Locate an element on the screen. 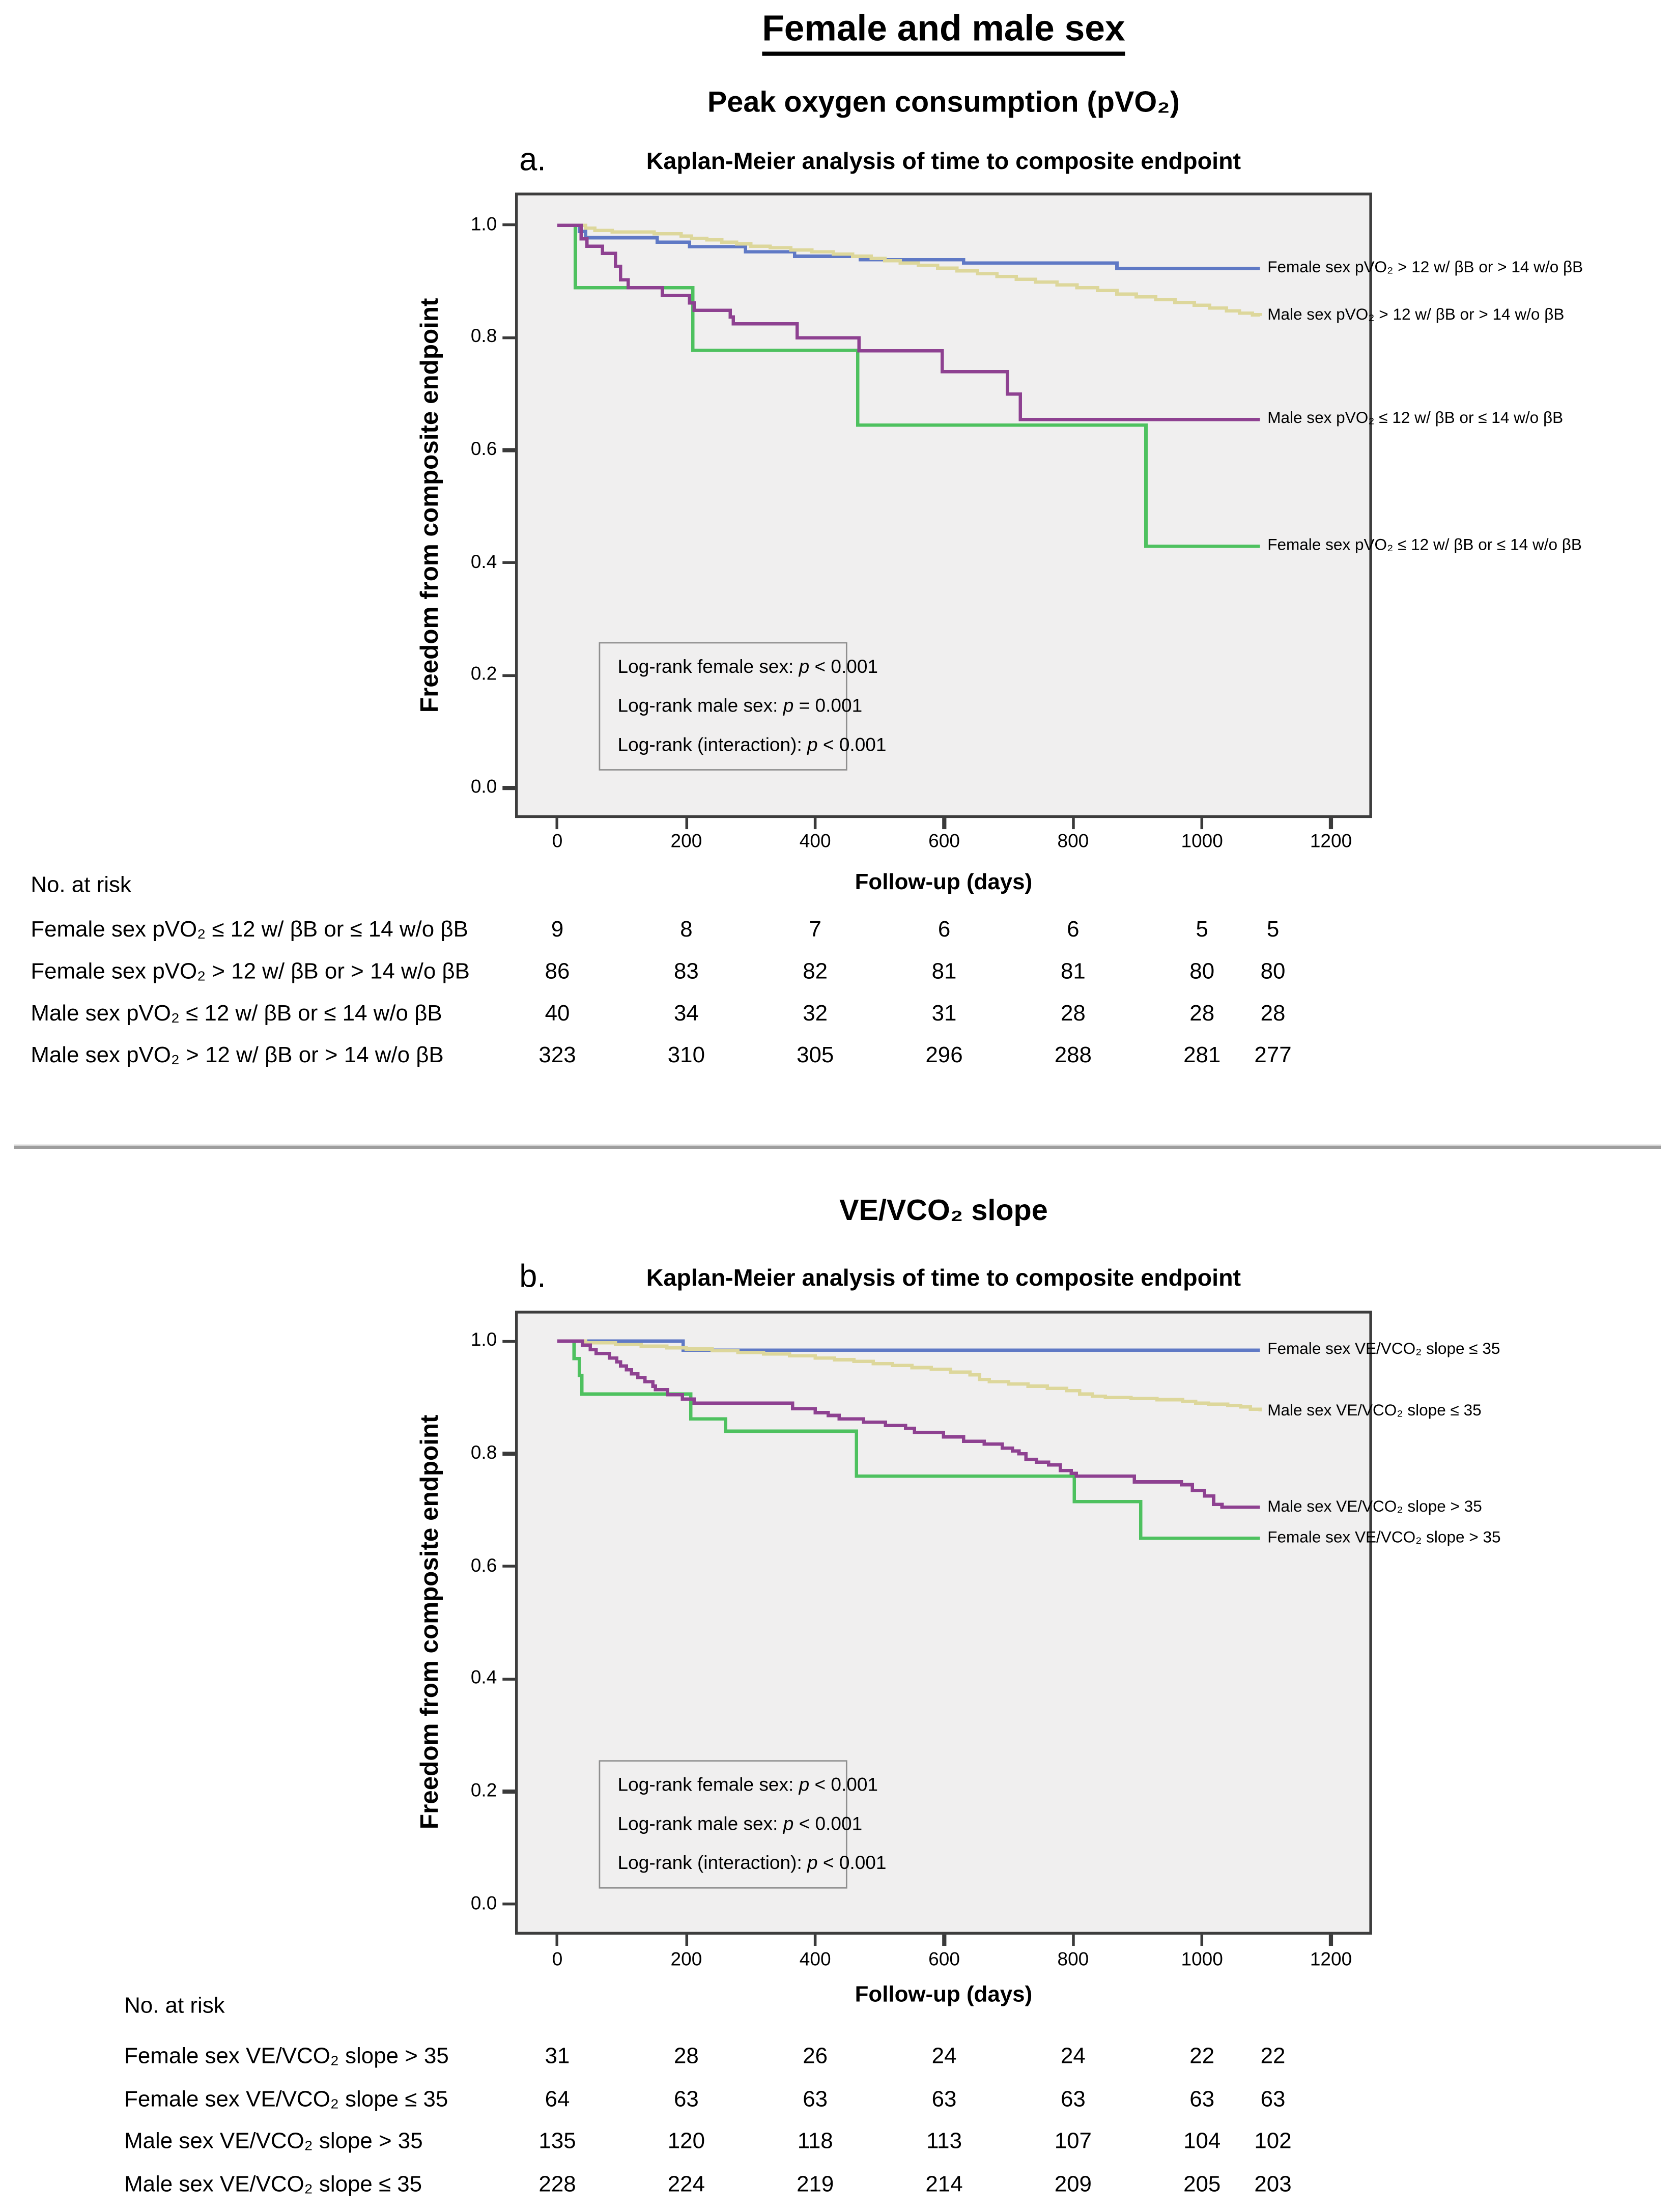  risk-value: 81 is located at coordinates (1073, 972).